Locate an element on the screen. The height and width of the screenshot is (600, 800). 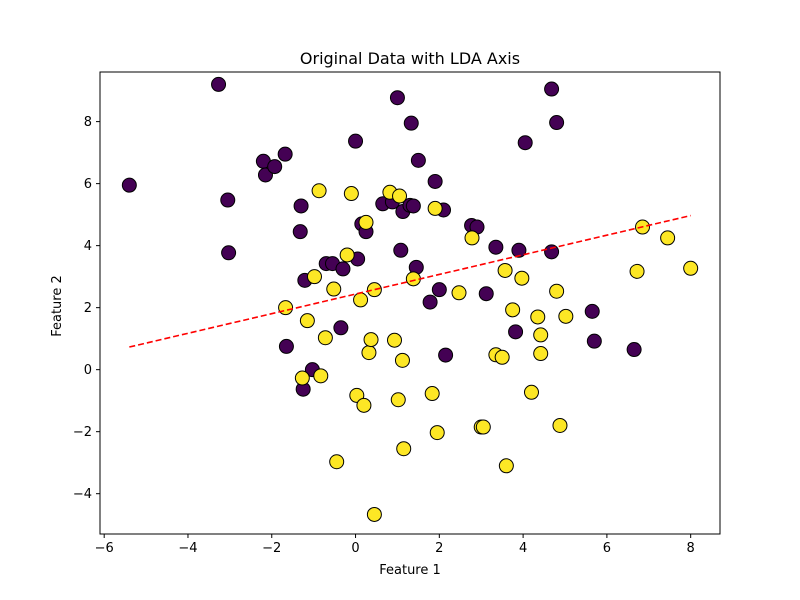
x-tick-label: 8 is located at coordinates (691, 548).